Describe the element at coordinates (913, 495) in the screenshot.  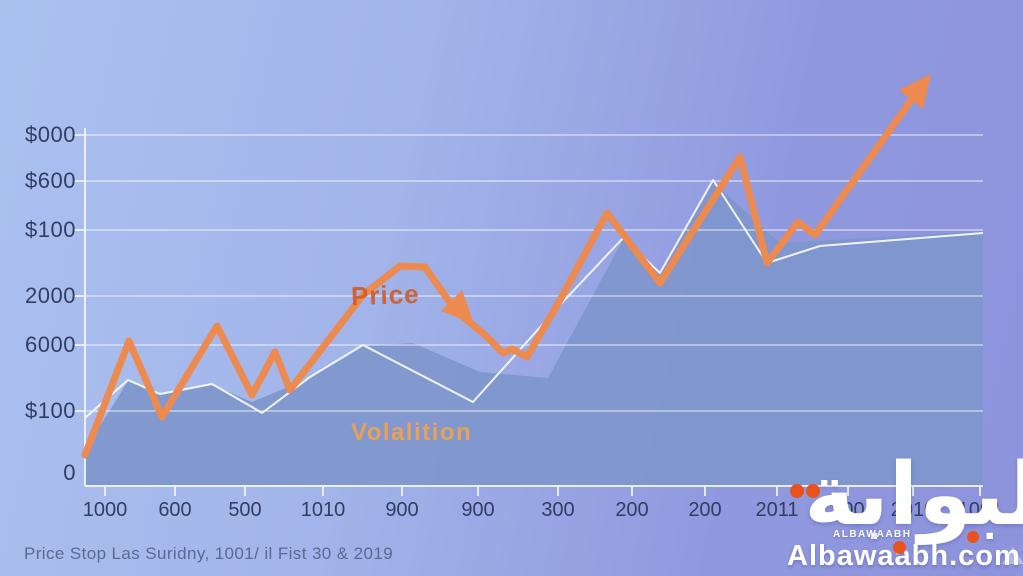
I see `watermark-arabic-text: البوابة` at that location.